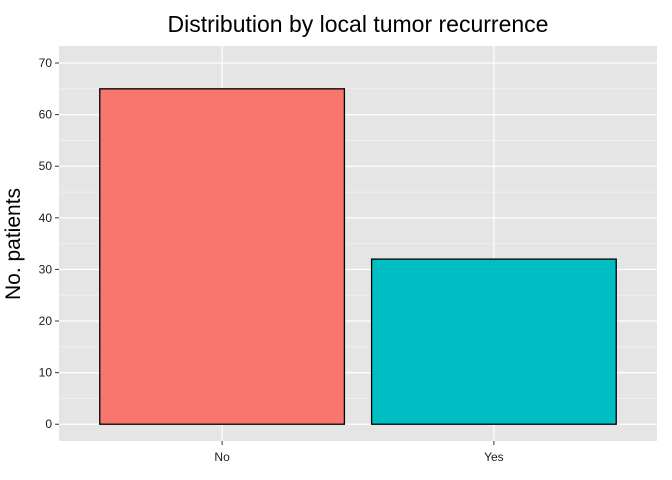 The height and width of the screenshot is (480, 672). Describe the element at coordinates (359, 452) in the screenshot. I see `x-axis: No Yes` at that location.